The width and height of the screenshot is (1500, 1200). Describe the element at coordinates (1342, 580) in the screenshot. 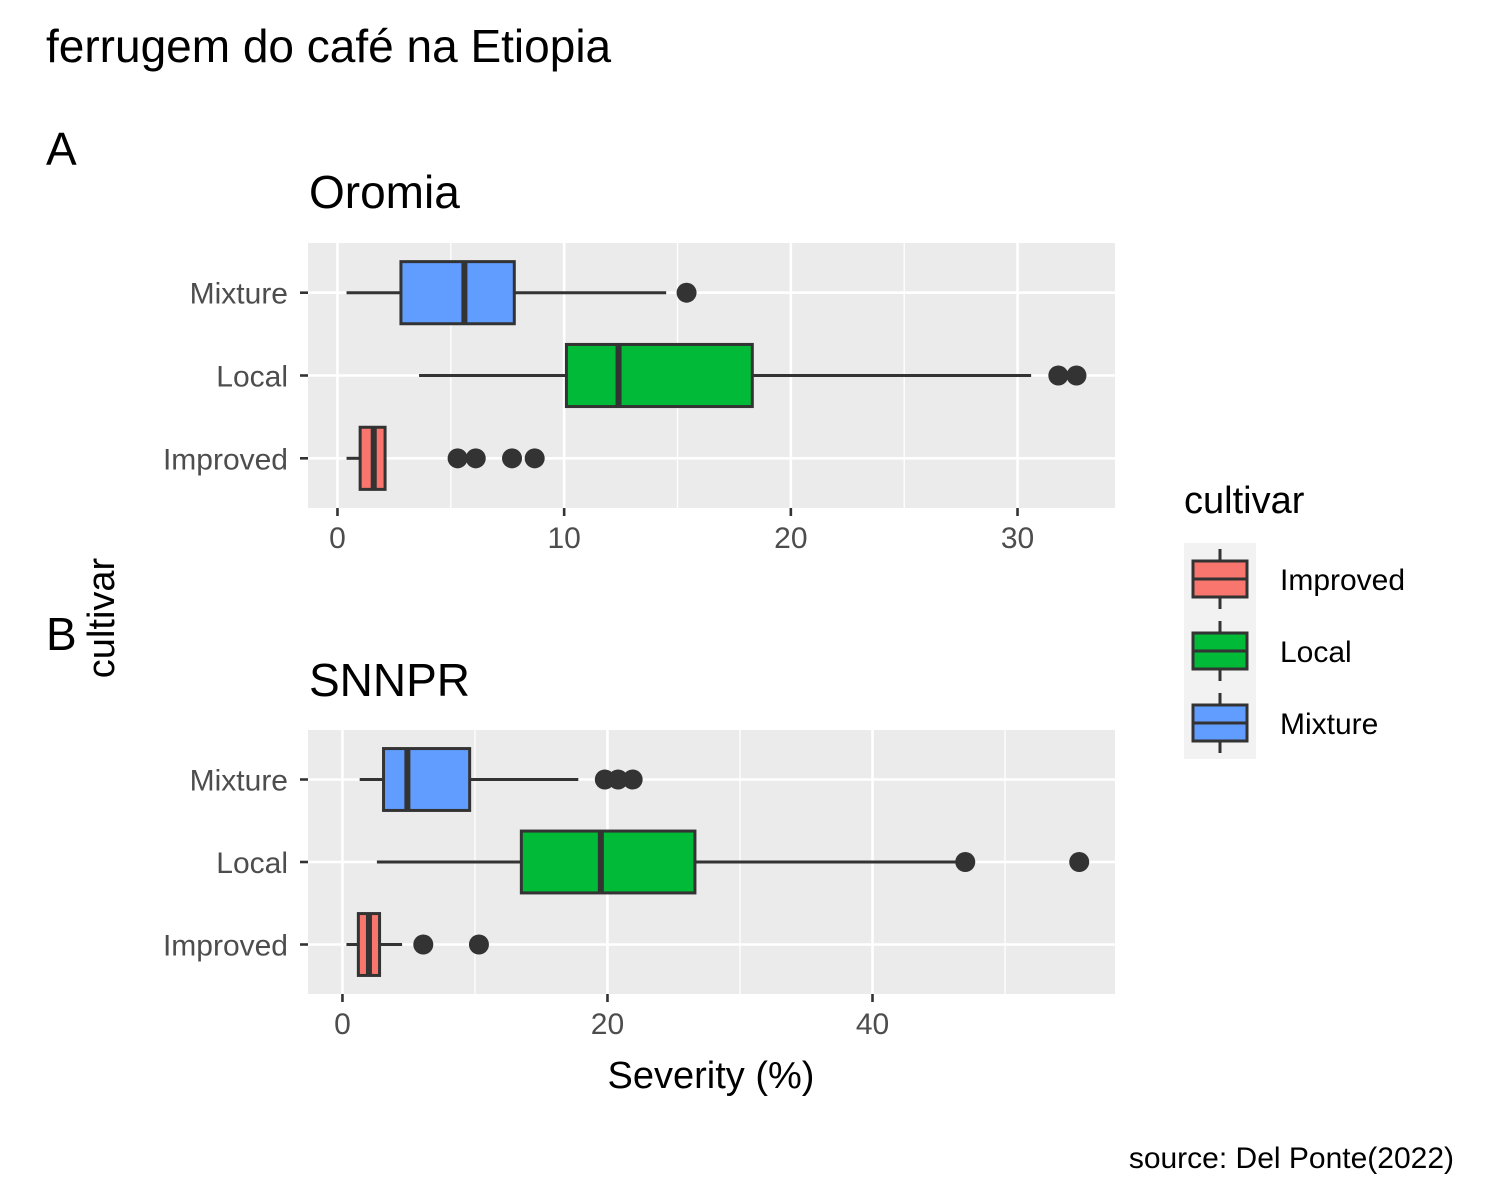

I see `legend-label-improved: Improved` at that location.